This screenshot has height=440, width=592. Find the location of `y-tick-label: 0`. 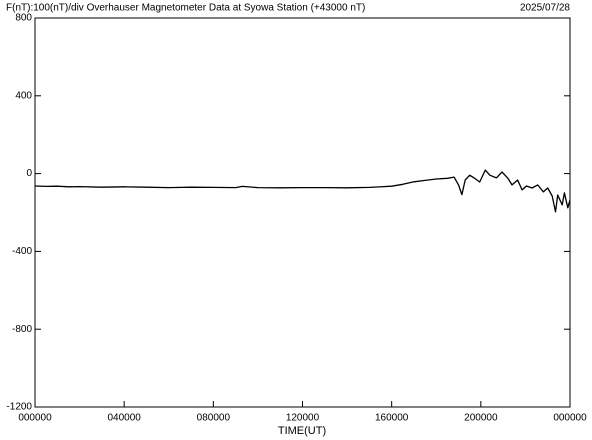

y-tick-label: 0 is located at coordinates (29, 173).